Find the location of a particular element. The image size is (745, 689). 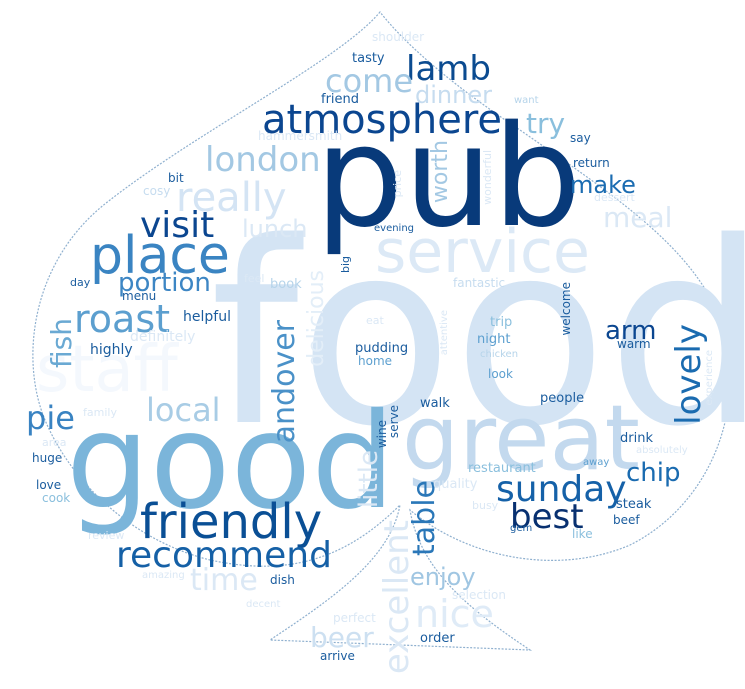

word-big: big is located at coordinates (345, 265).